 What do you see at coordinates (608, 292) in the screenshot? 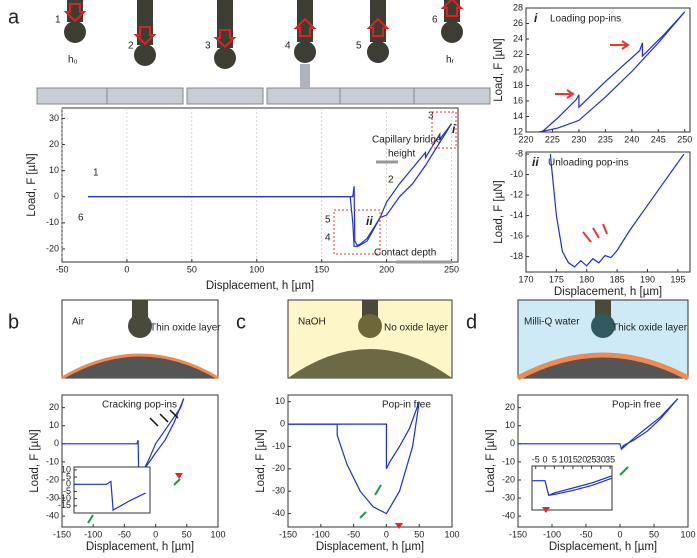
I see `x-axis-label: Displacement, h [µm]` at bounding box center [608, 292].